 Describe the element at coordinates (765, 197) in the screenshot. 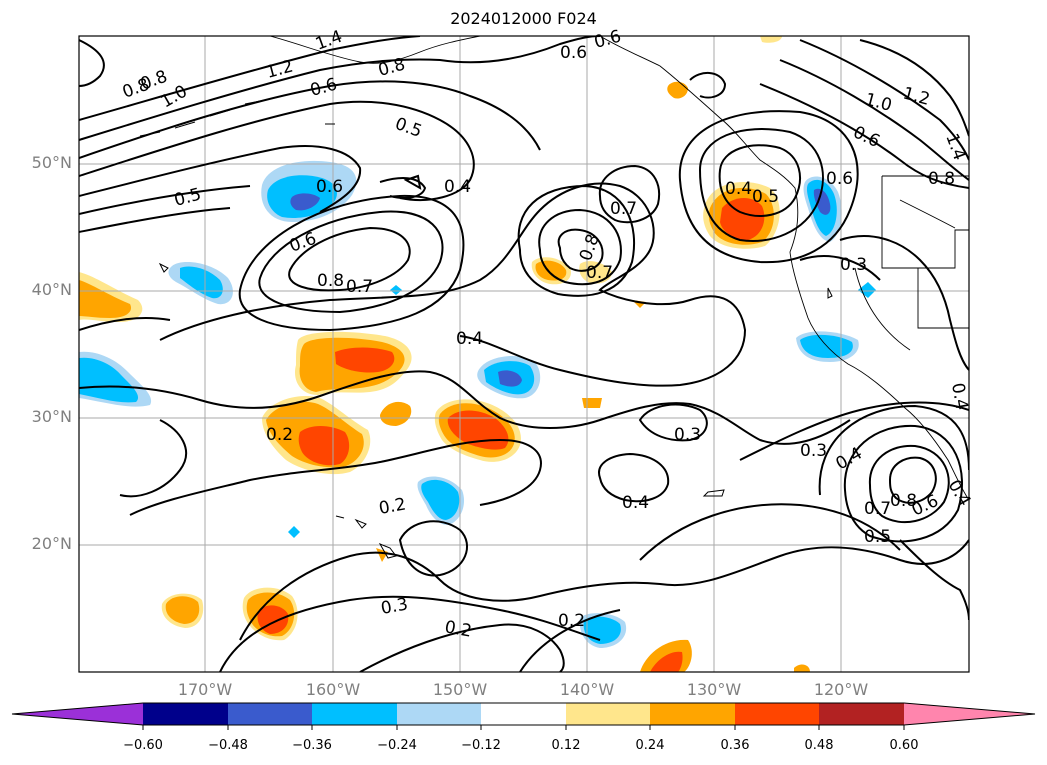

I see `contour-label: 0.5` at that location.